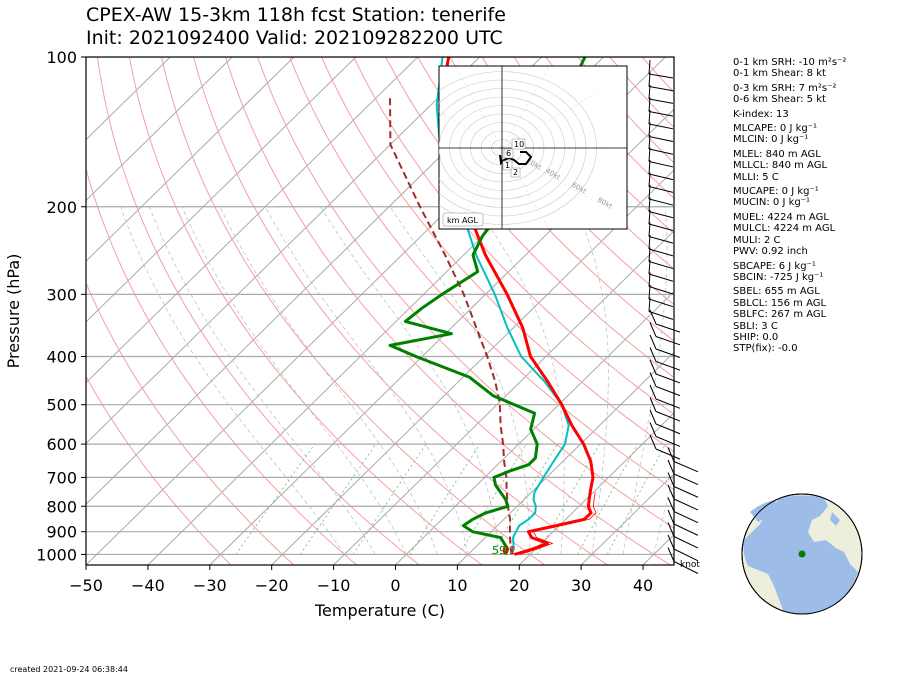 This screenshot has height=675, width=906. Describe the element at coordinates (515, 172) in the screenshot. I see `hodograph-height-label: 2` at that location.